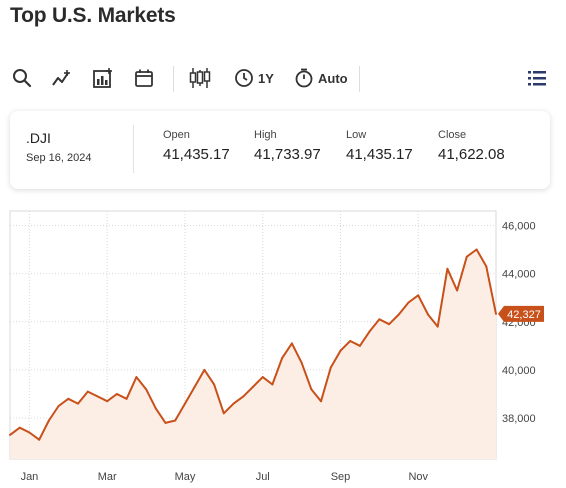 This screenshot has width=566, height=488. I want to click on range-button: 1Y, so click(254, 78).